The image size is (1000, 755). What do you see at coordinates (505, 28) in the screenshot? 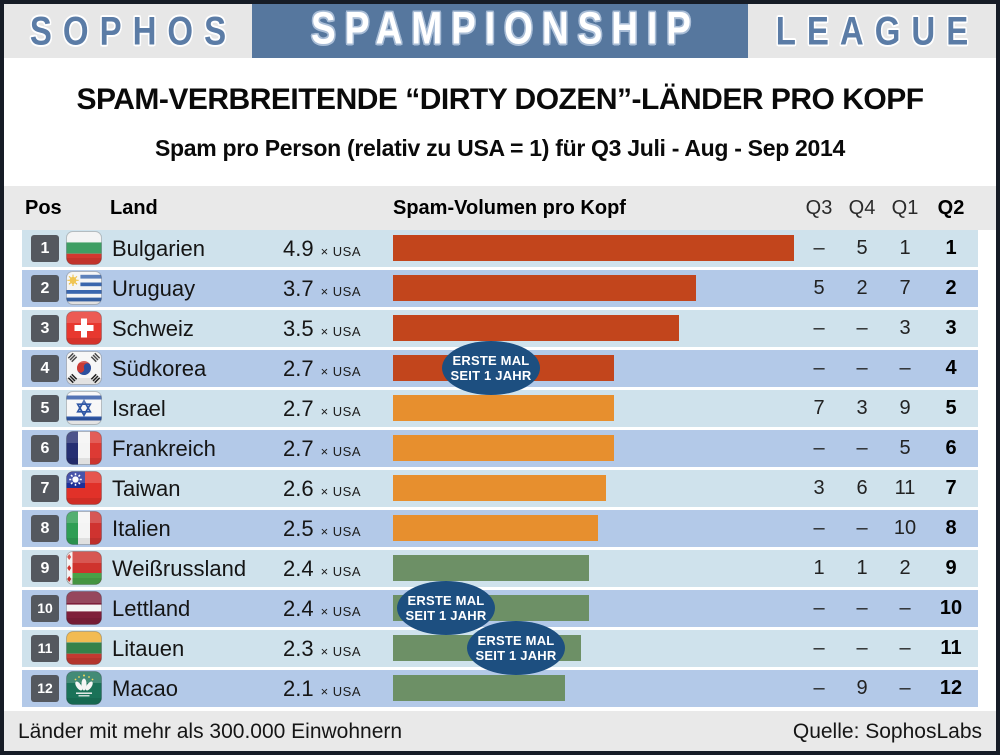
I see `spampionship-title: SPAMPIONSHIP` at bounding box center [505, 28].